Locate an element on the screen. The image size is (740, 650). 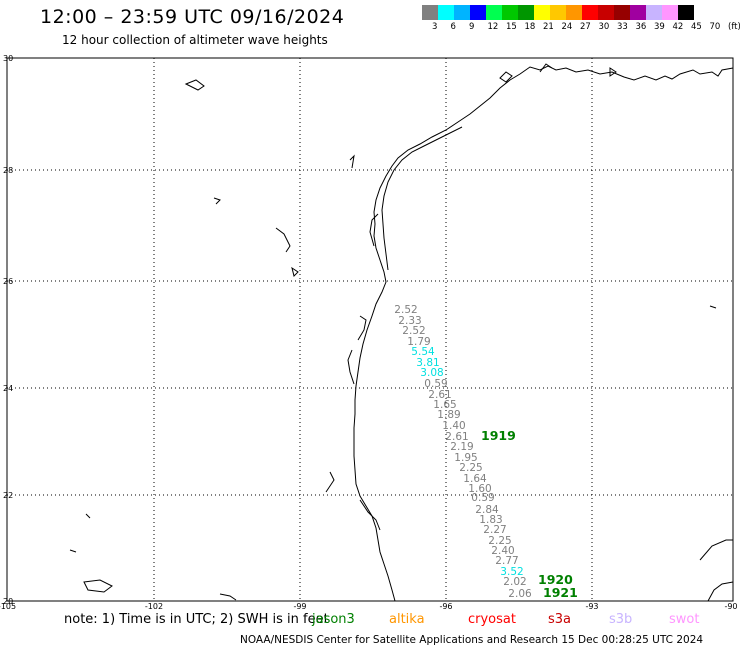
satellite-label-s3a: s3a is located at coordinates (560, 619).